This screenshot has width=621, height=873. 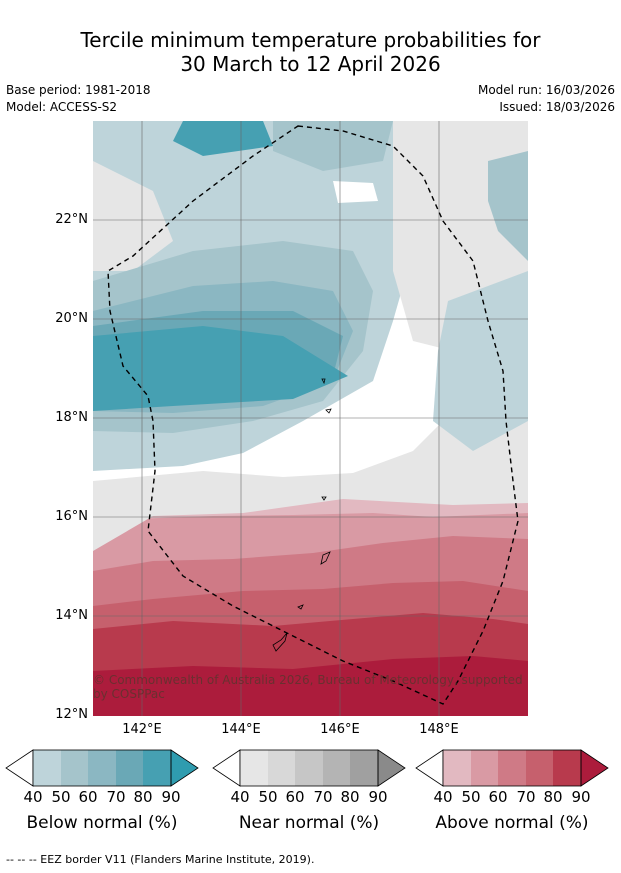 What do you see at coordinates (241, 729) in the screenshot?
I see `lon-label-144: 144°E` at bounding box center [241, 729].